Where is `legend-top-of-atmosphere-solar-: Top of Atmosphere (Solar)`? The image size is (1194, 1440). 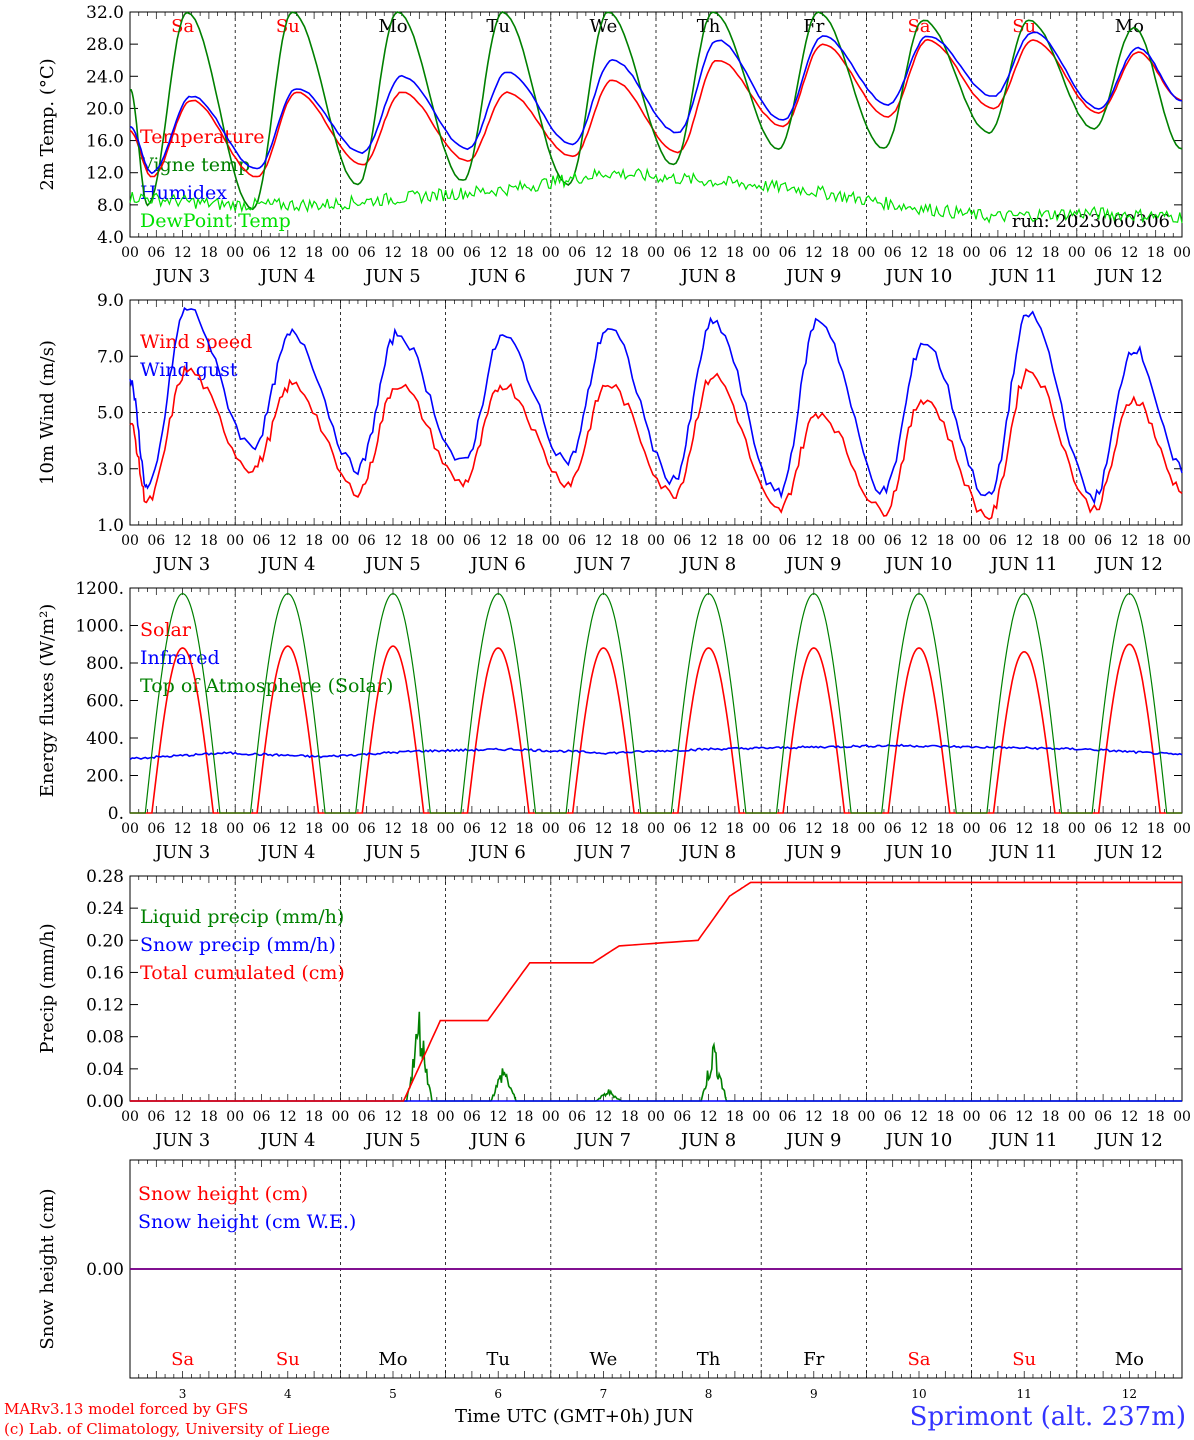
legend-top-of-atmosphere-solar-: Top of Atmosphere (Solar) is located at coordinates (266, 686).